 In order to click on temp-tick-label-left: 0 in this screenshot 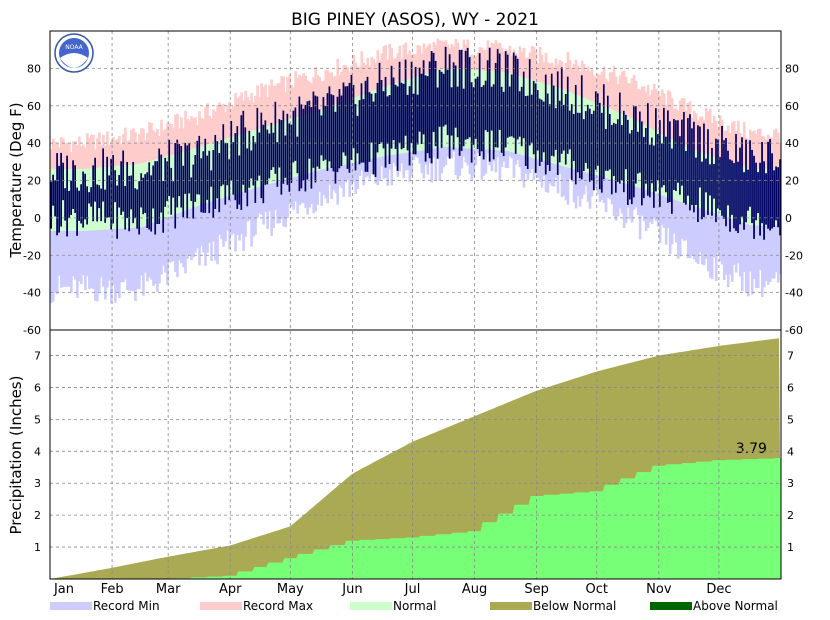, I will do `click(37, 218)`.